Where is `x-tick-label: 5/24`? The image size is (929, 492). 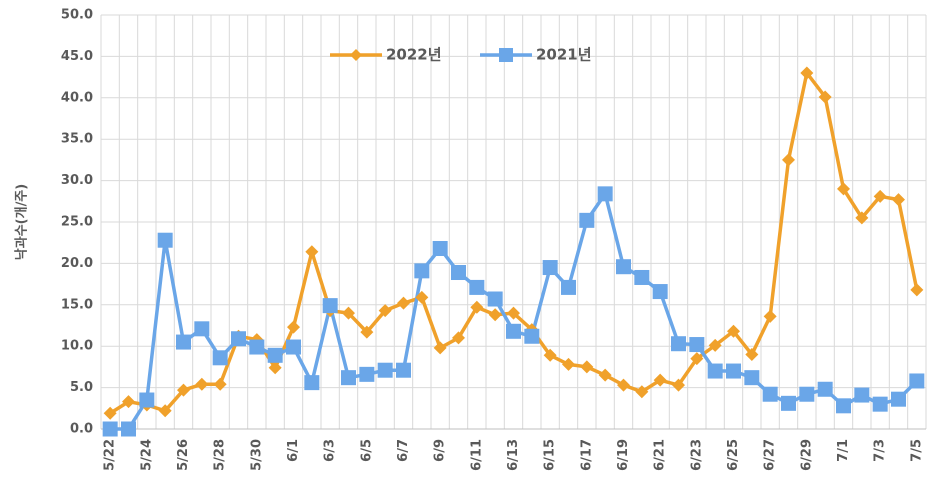
x-tick-label: 5/24 is located at coordinates (146, 455).